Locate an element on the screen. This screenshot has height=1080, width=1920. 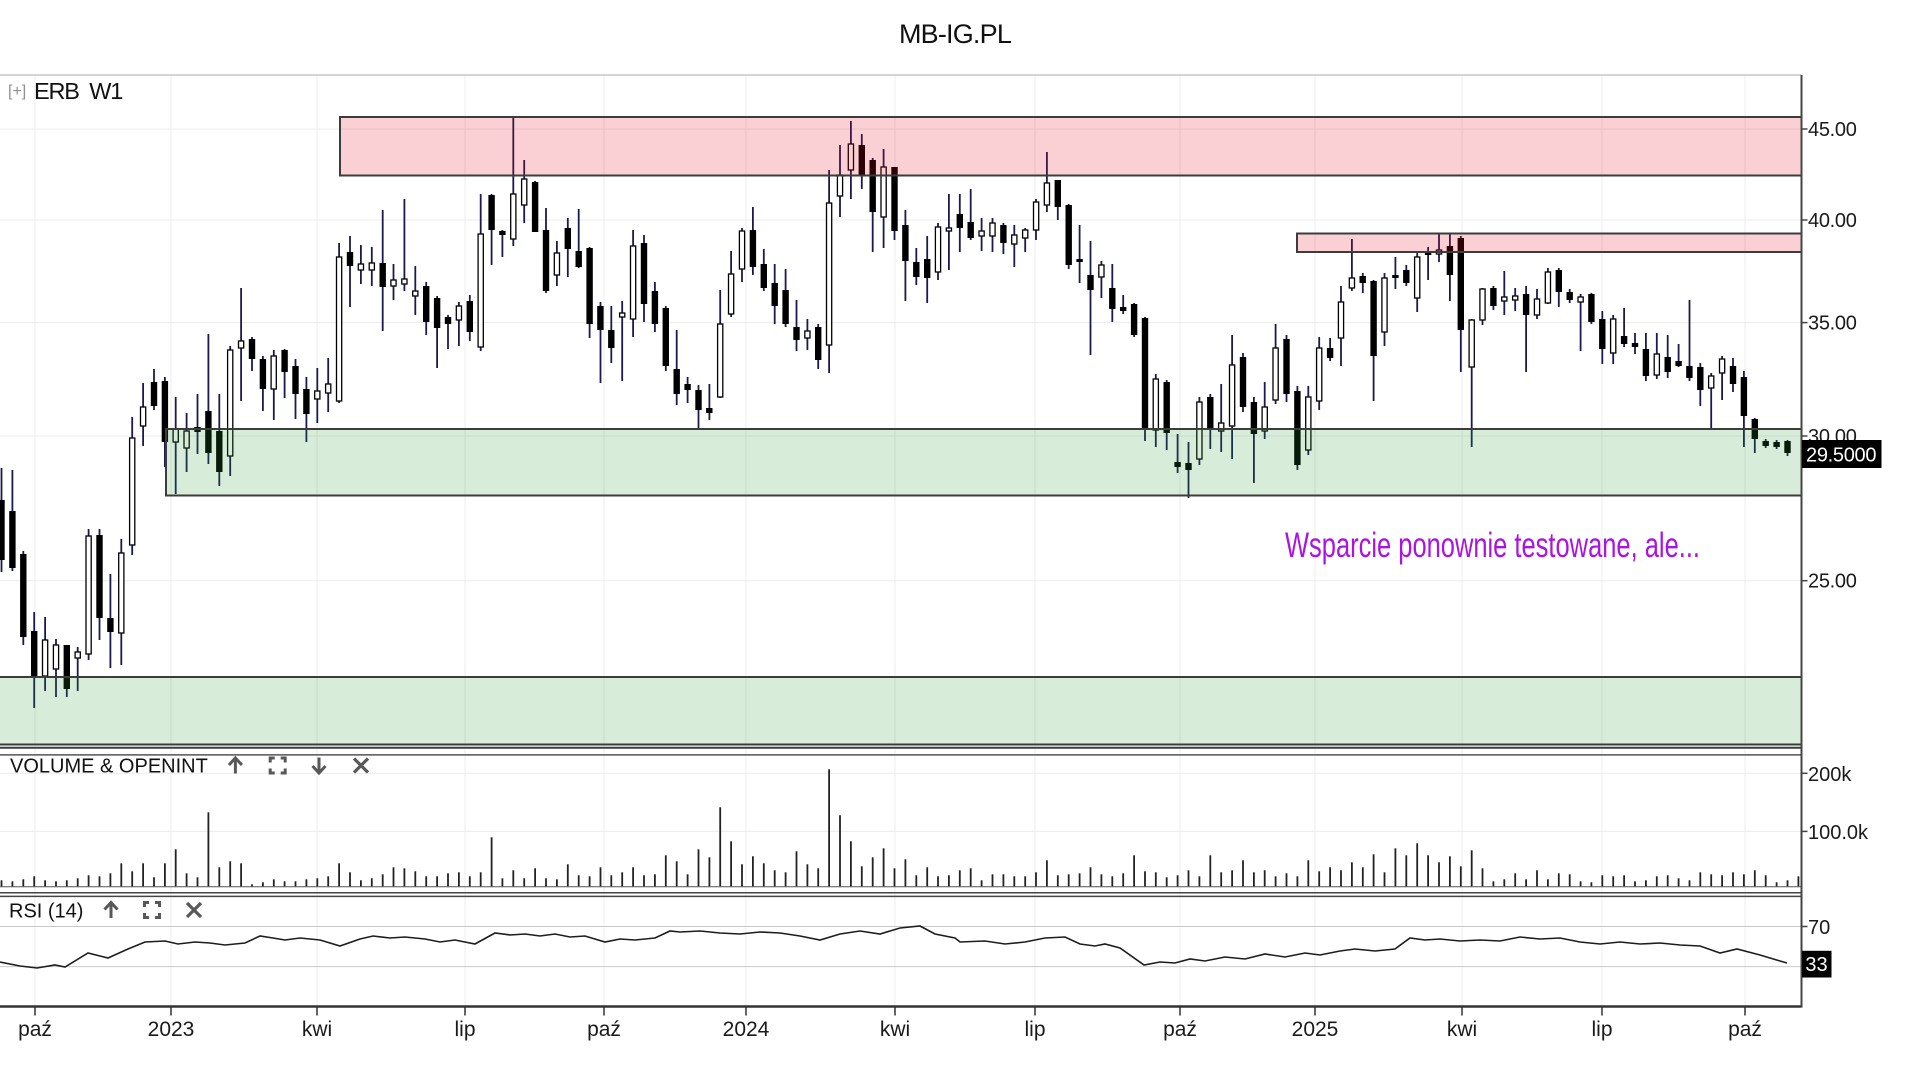
svg-text: ERB W1 is located at coordinates (78, 91).